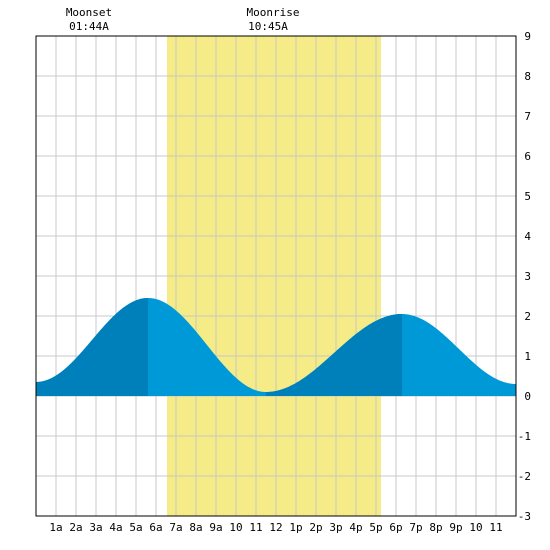 The width and height of the screenshot is (550, 550). I want to click on x-tick-label: 12, so click(275, 527).